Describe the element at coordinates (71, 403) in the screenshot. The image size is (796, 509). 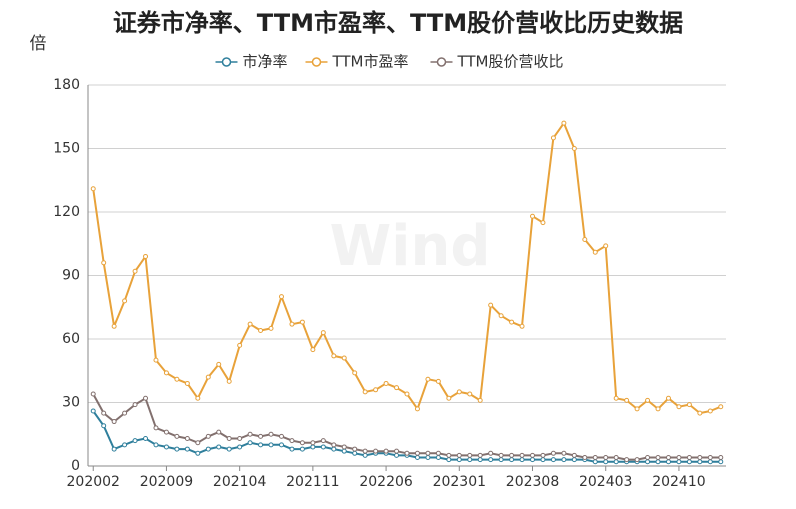
I see `y-tick-label: 30` at that location.